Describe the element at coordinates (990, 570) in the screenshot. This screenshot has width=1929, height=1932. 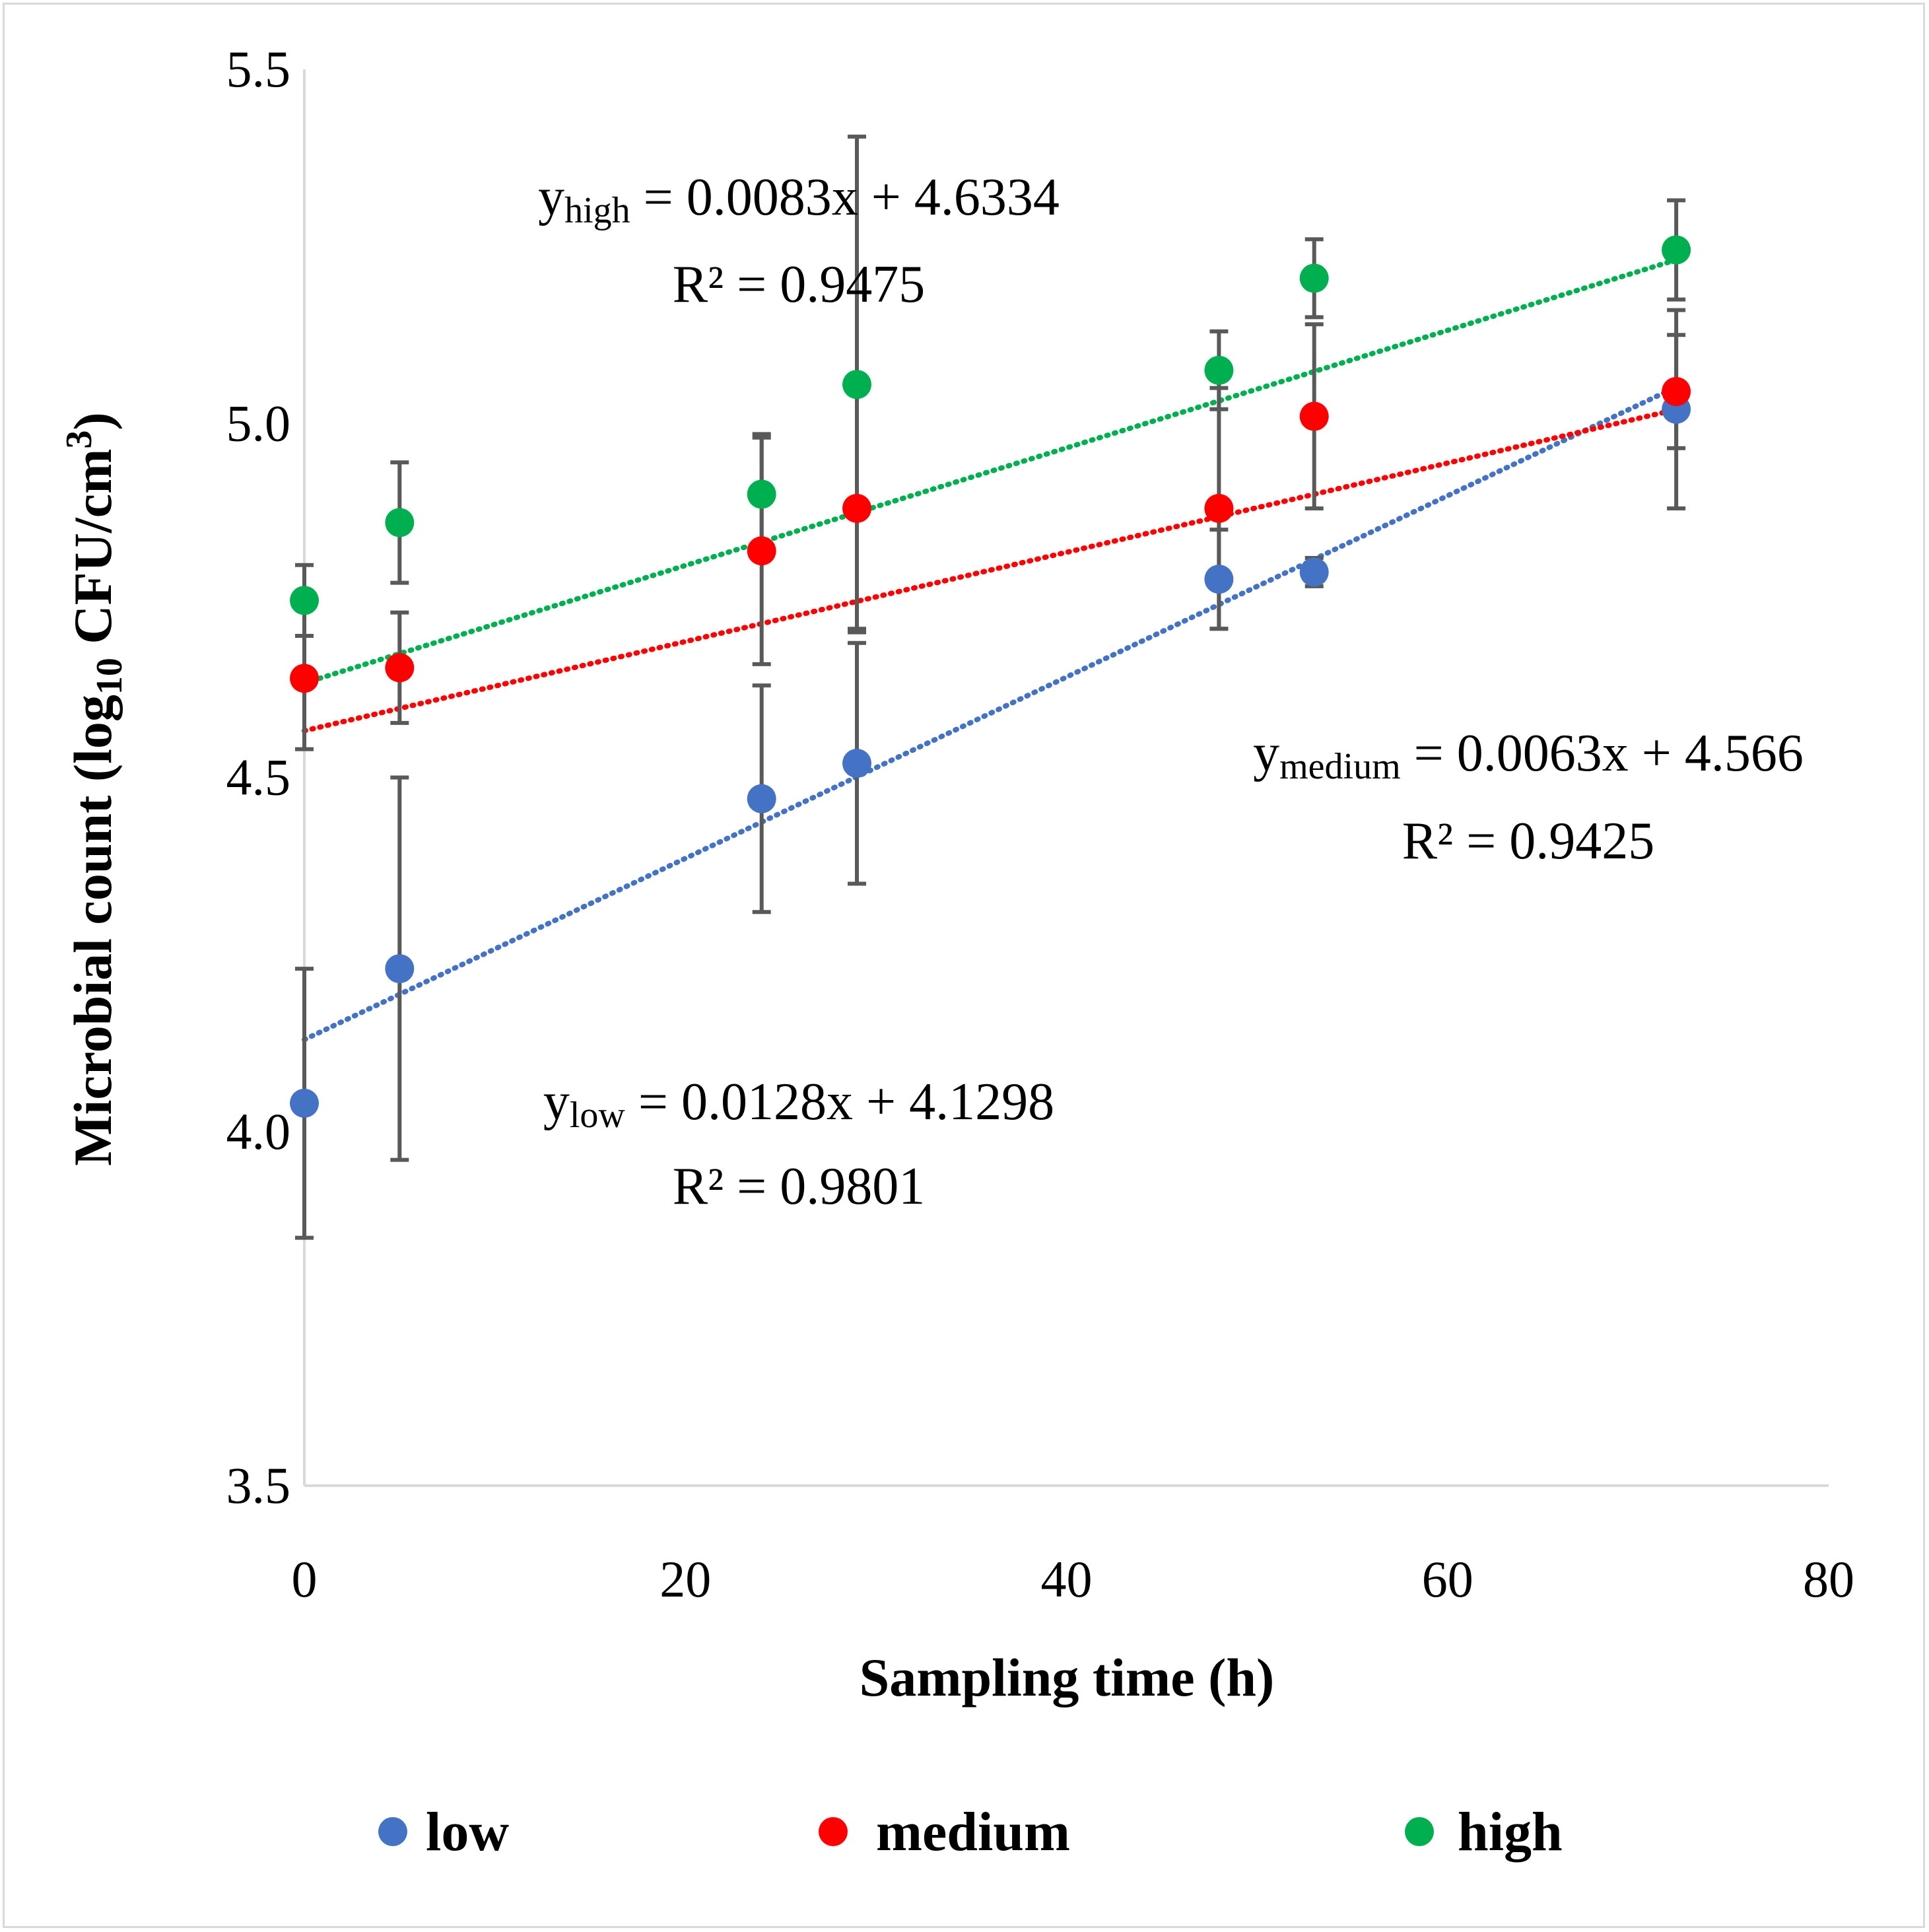
I see `trendline-medium` at that location.